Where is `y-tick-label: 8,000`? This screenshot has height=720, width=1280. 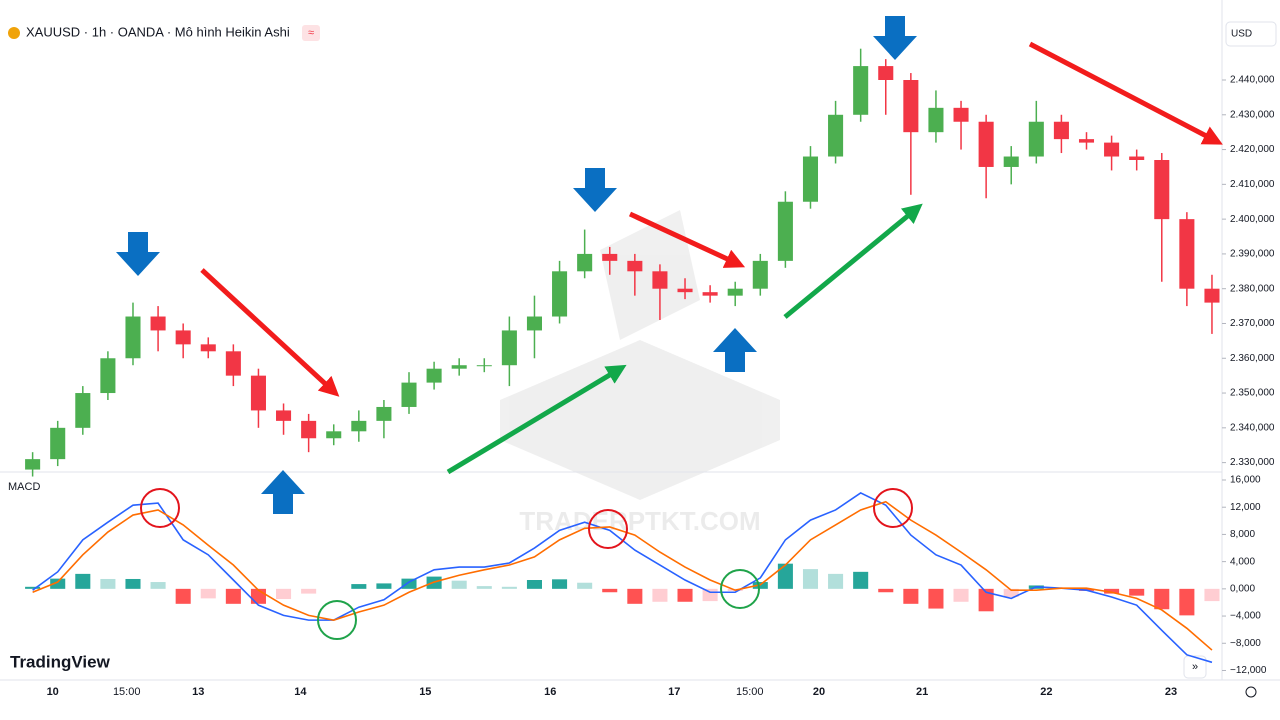 y-tick-label: 8,000 is located at coordinates (1242, 534).